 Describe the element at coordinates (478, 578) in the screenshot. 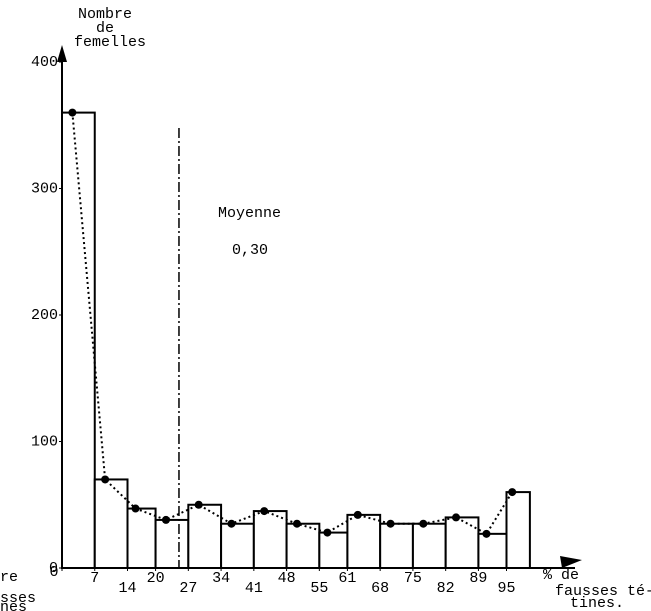

I see `x-tick-label: 89` at that location.